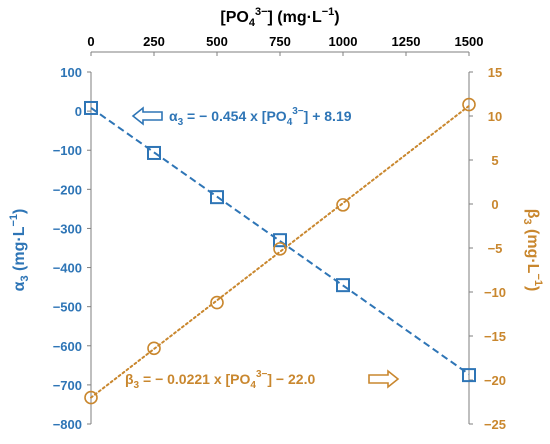  What do you see at coordinates (67, 424) in the screenshot?
I see `y-left-tick-label: −800` at bounding box center [67, 424].